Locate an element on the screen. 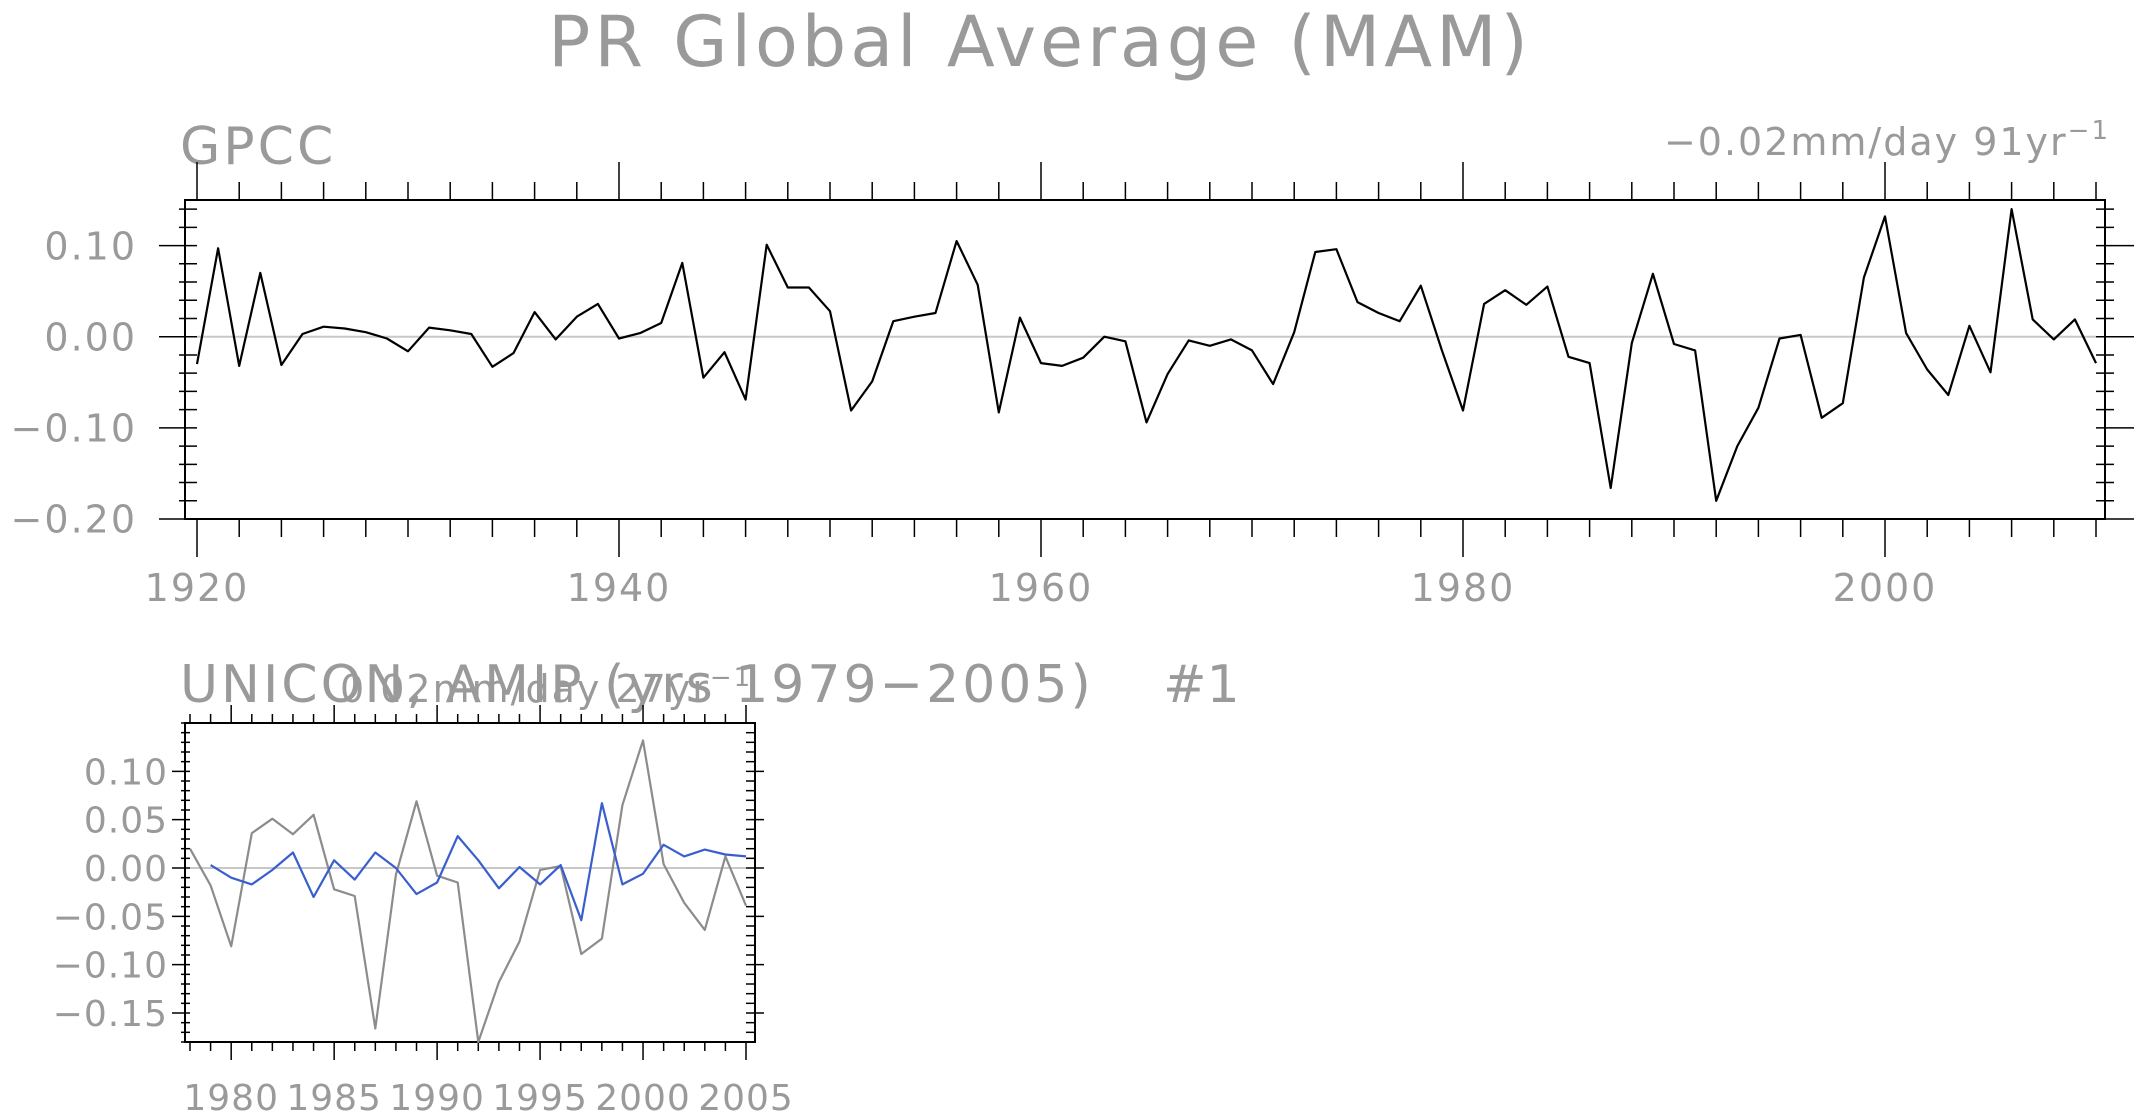  panel-gpcc-title: GPCC is located at coordinates (258, 147).